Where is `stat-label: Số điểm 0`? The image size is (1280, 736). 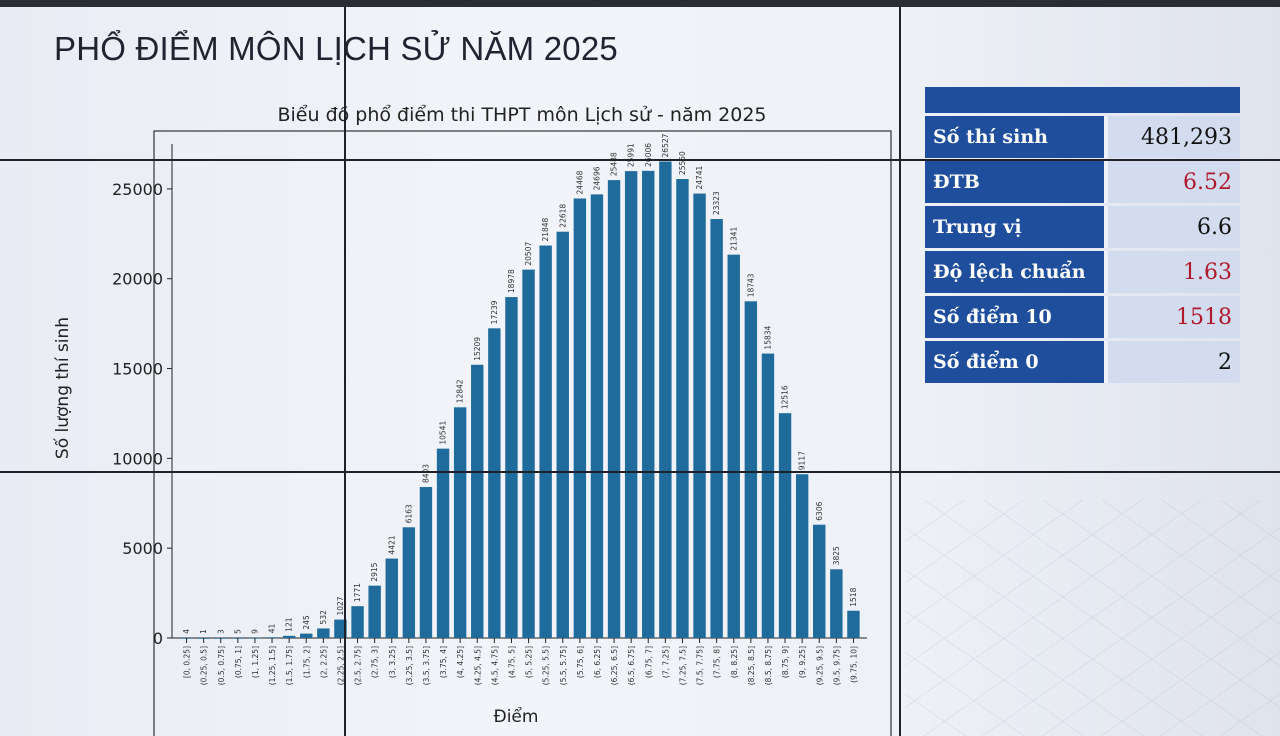
stat-label: Số điểm 0 is located at coordinates (1016, 362).